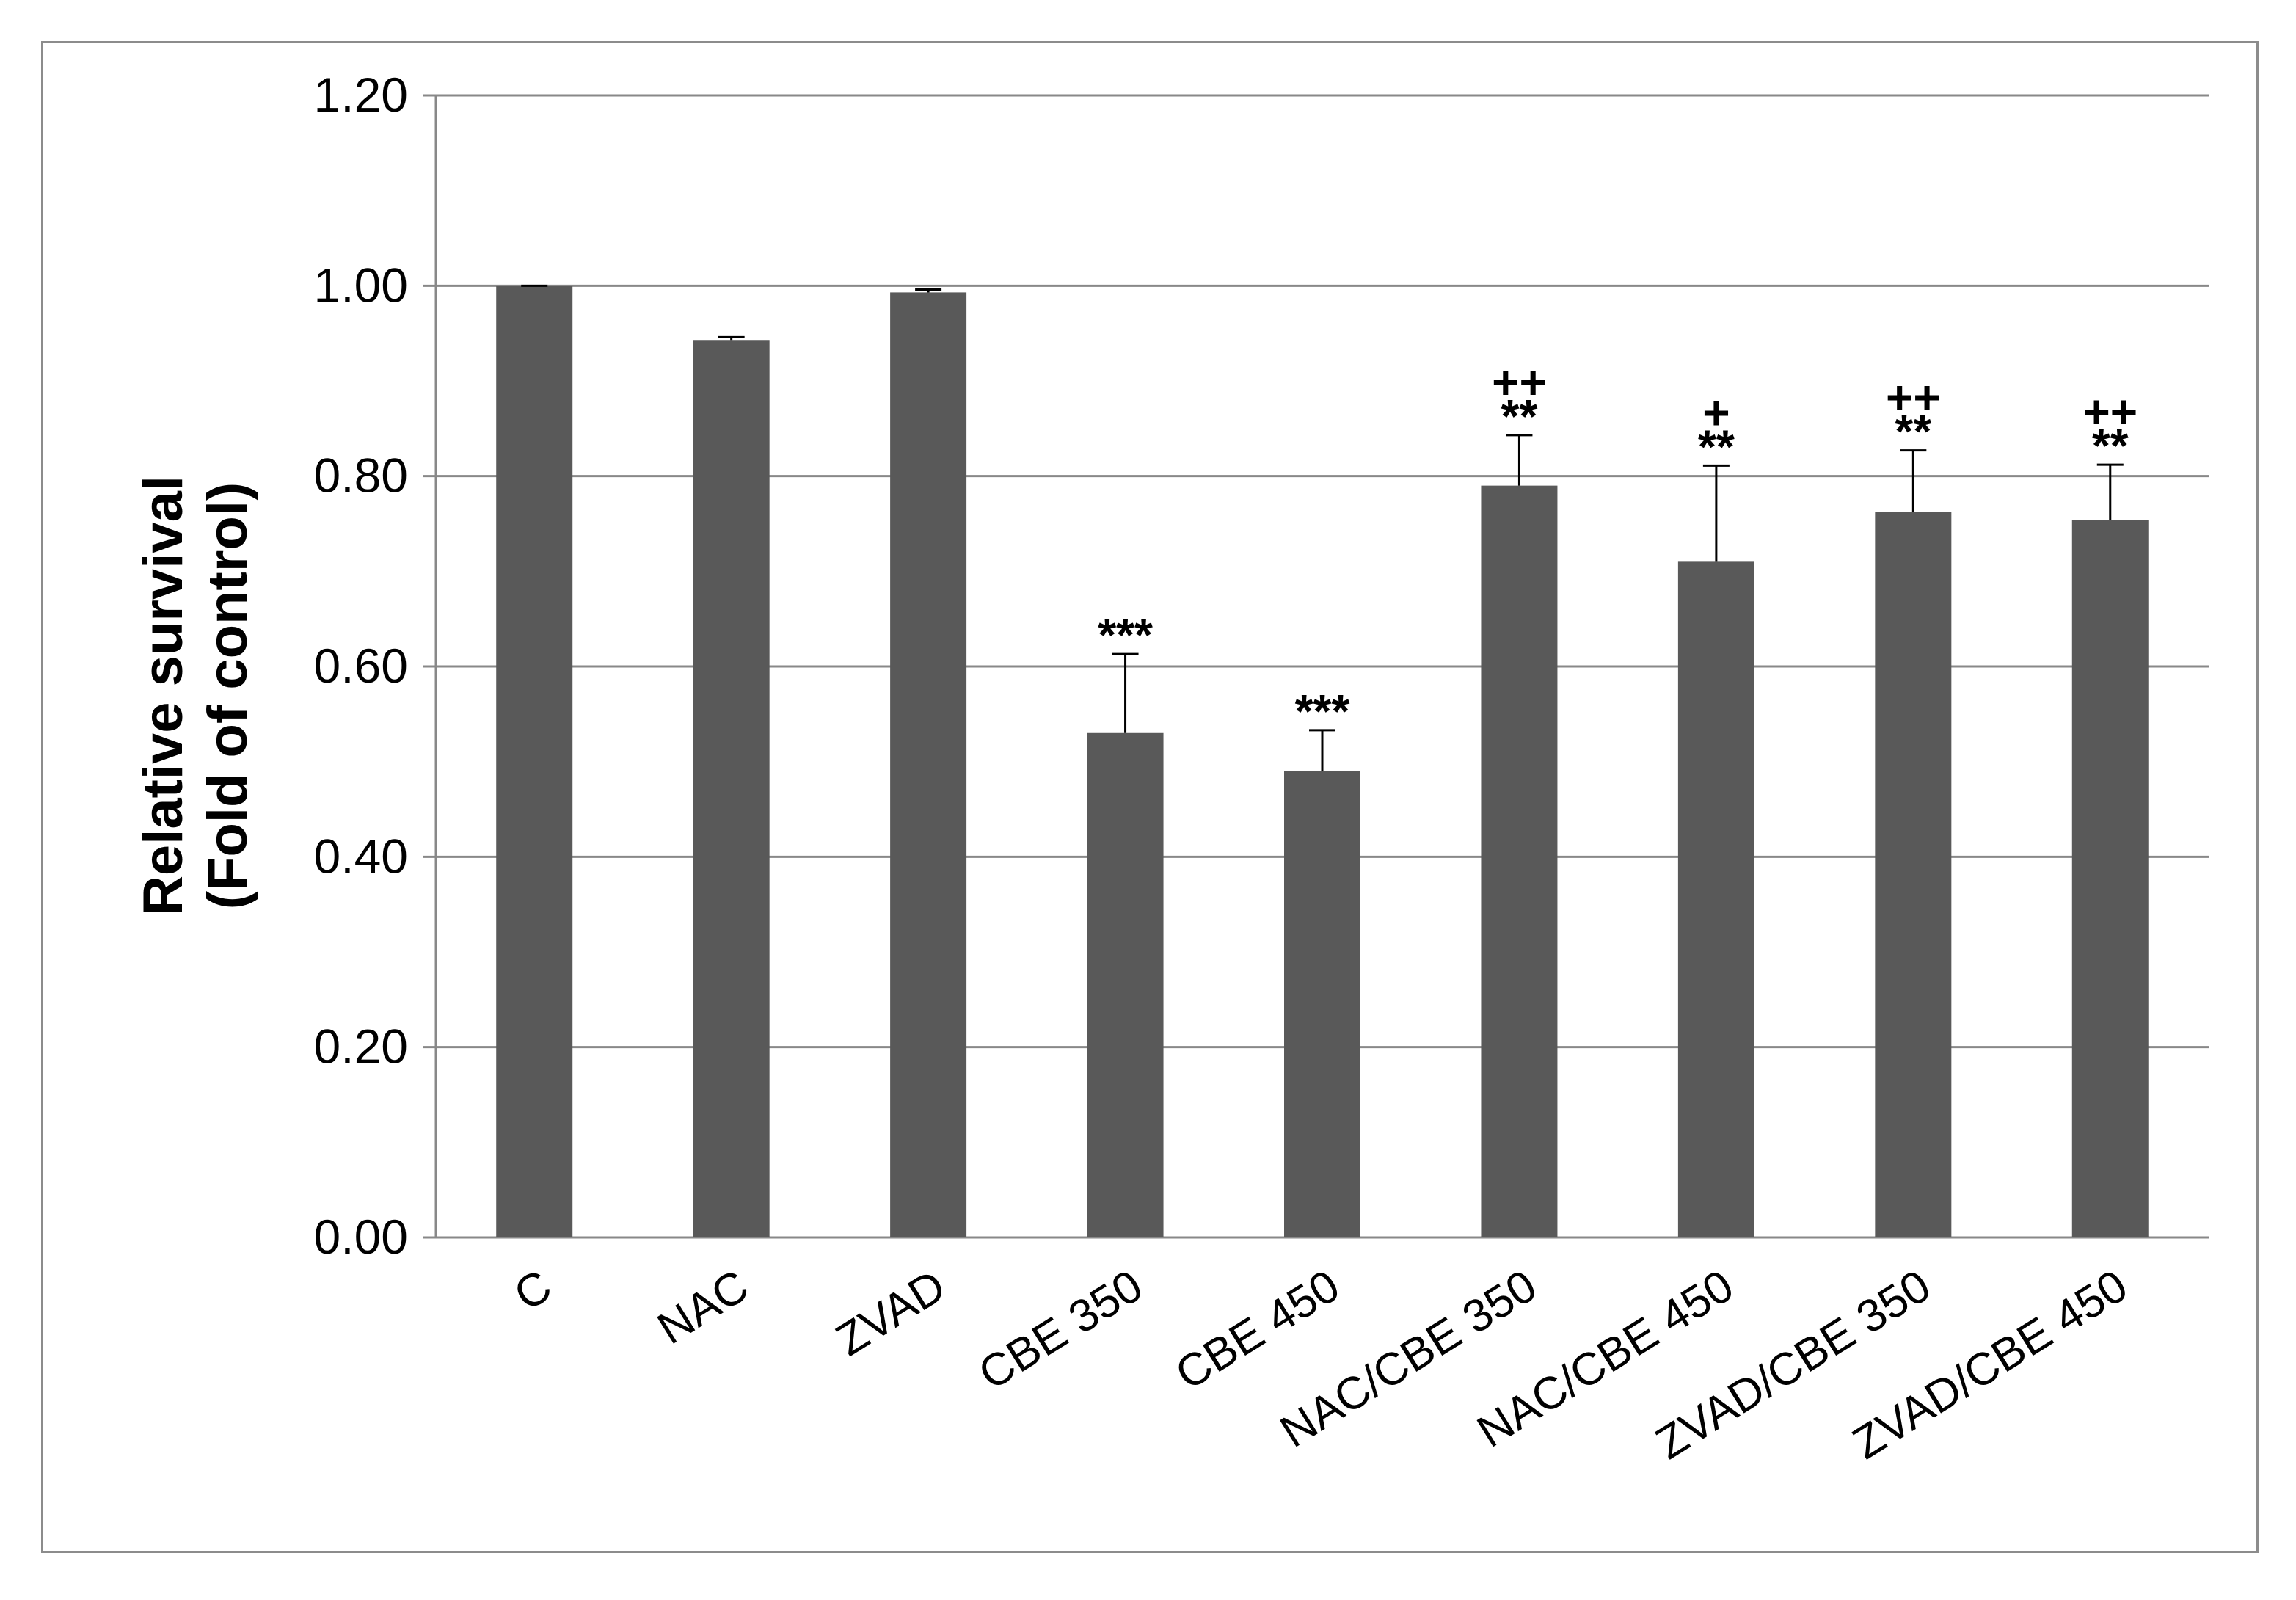 The image size is (2296, 1600). I want to click on y-tick-label: 0.80, so click(361, 475).